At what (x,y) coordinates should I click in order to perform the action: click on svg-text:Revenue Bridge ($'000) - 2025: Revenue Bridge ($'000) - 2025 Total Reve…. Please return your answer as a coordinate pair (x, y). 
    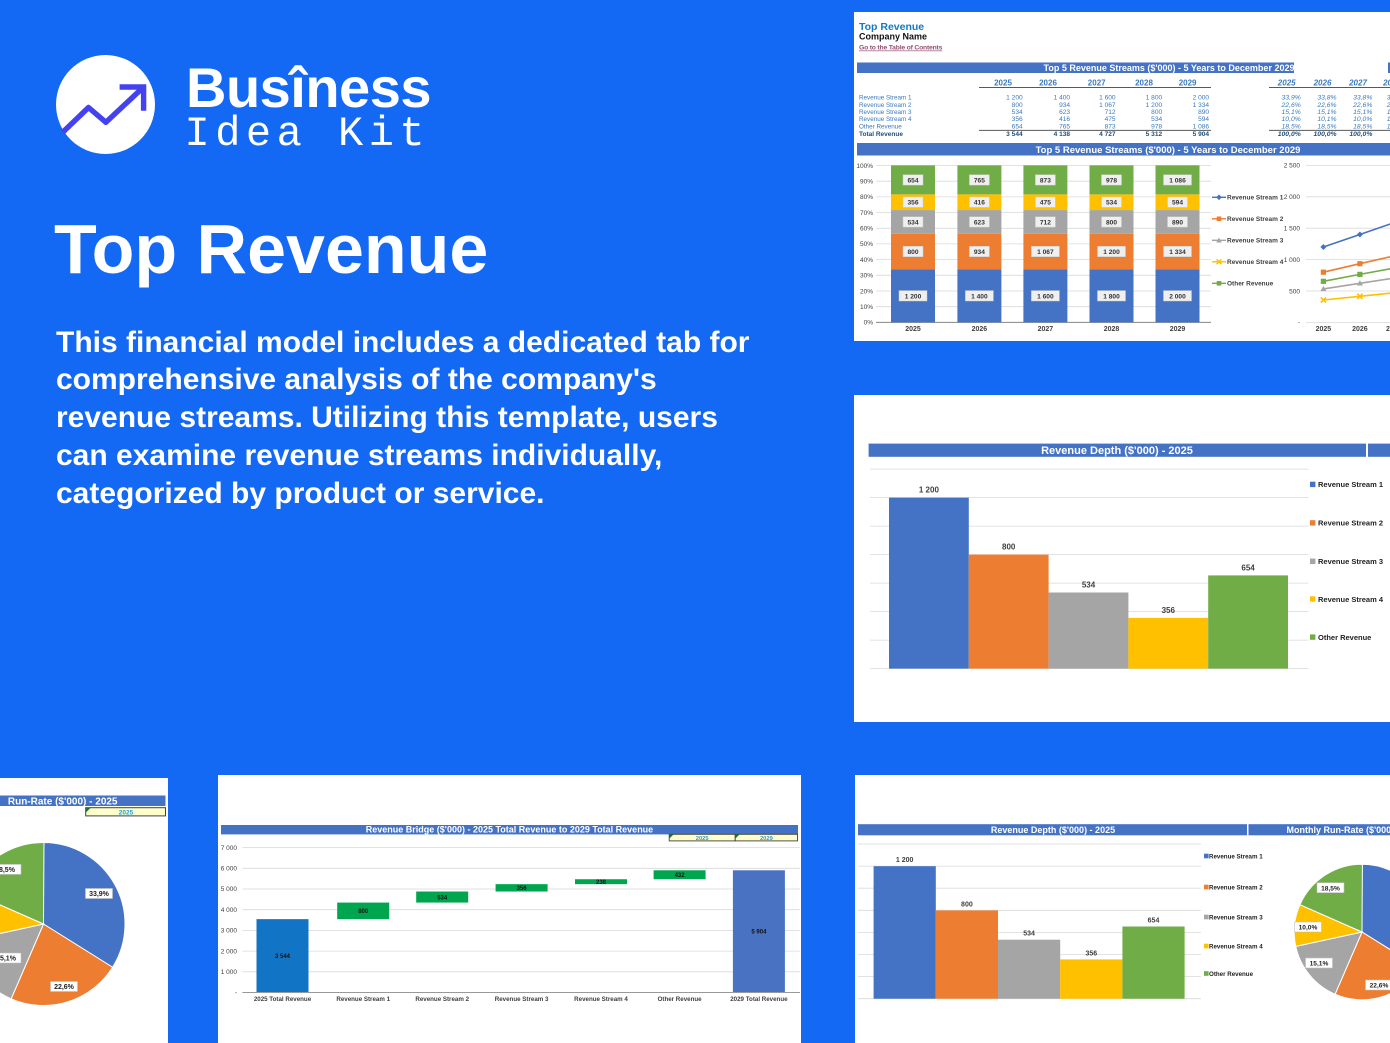
    Looking at the image, I should click on (509, 830).